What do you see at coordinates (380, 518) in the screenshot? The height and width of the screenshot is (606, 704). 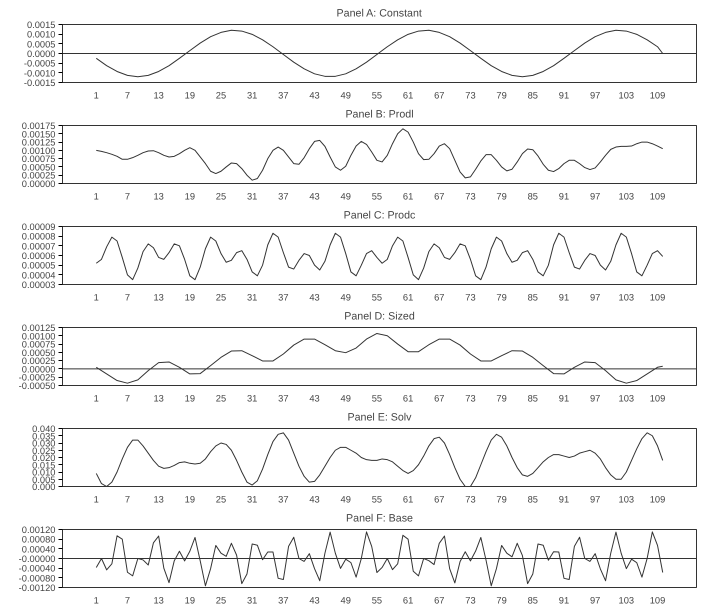 I see `chart-title: Panel F: Base` at bounding box center [380, 518].